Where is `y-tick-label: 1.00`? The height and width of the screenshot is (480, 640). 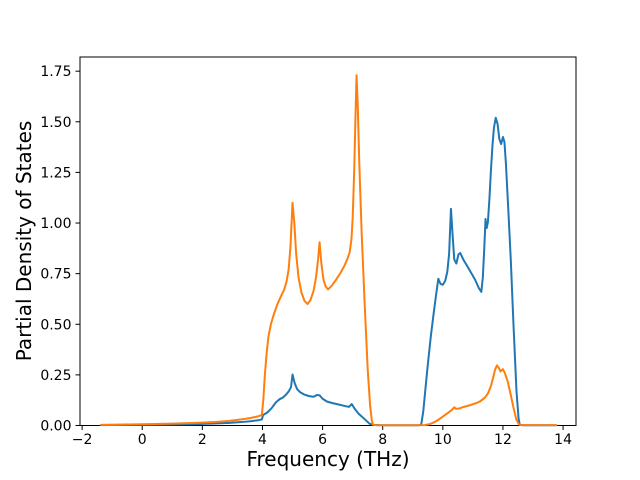 y-tick-label: 1.00 is located at coordinates (55, 224).